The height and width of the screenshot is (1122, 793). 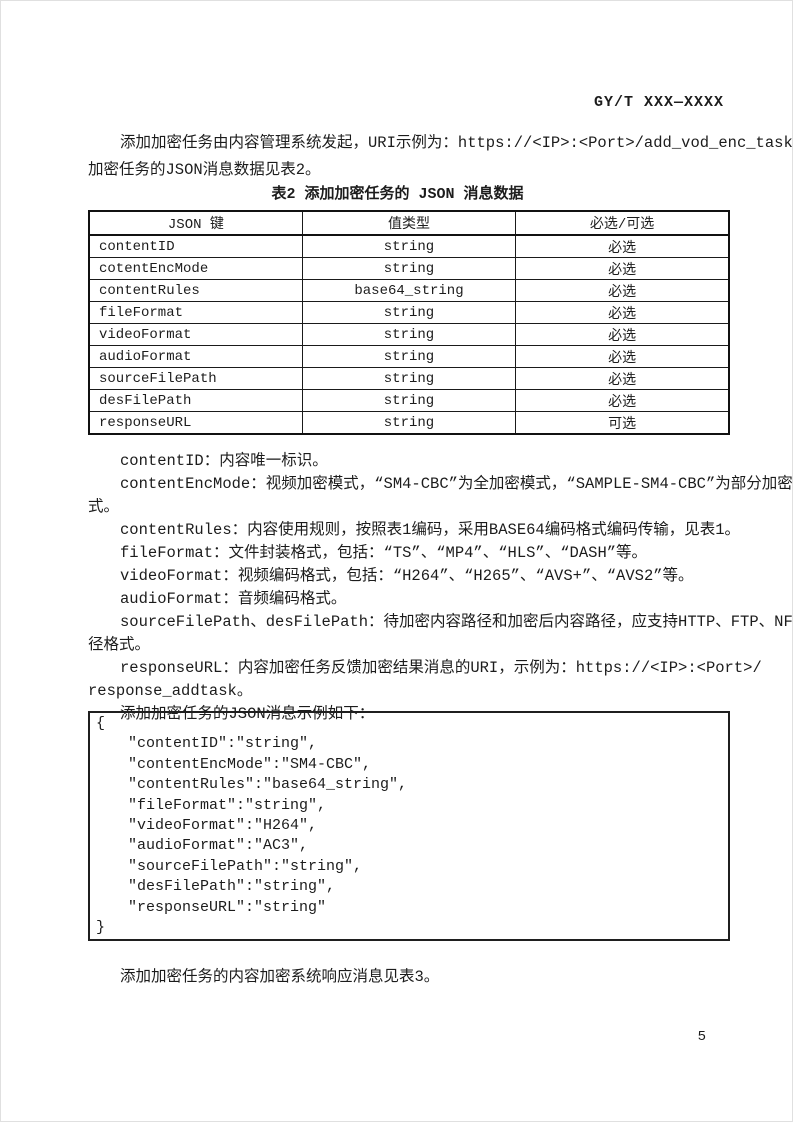 What do you see at coordinates (268, 785) in the screenshot?
I see `code-line: "contentRules":"base64_string",` at bounding box center [268, 785].